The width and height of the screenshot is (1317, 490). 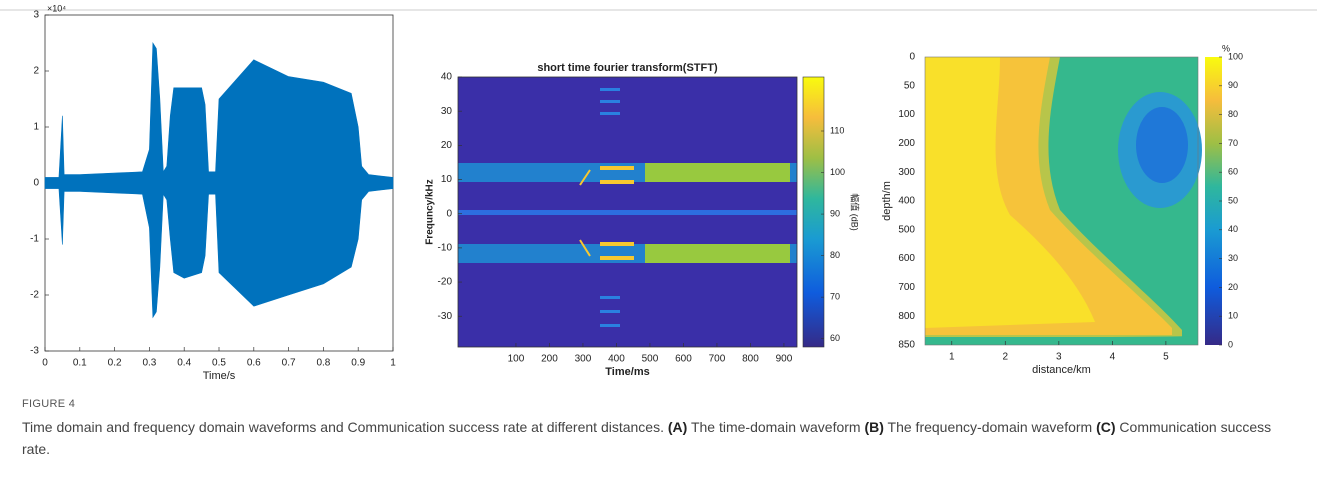 I want to click on x-tick-label: 0.7, so click(x=289, y=363).